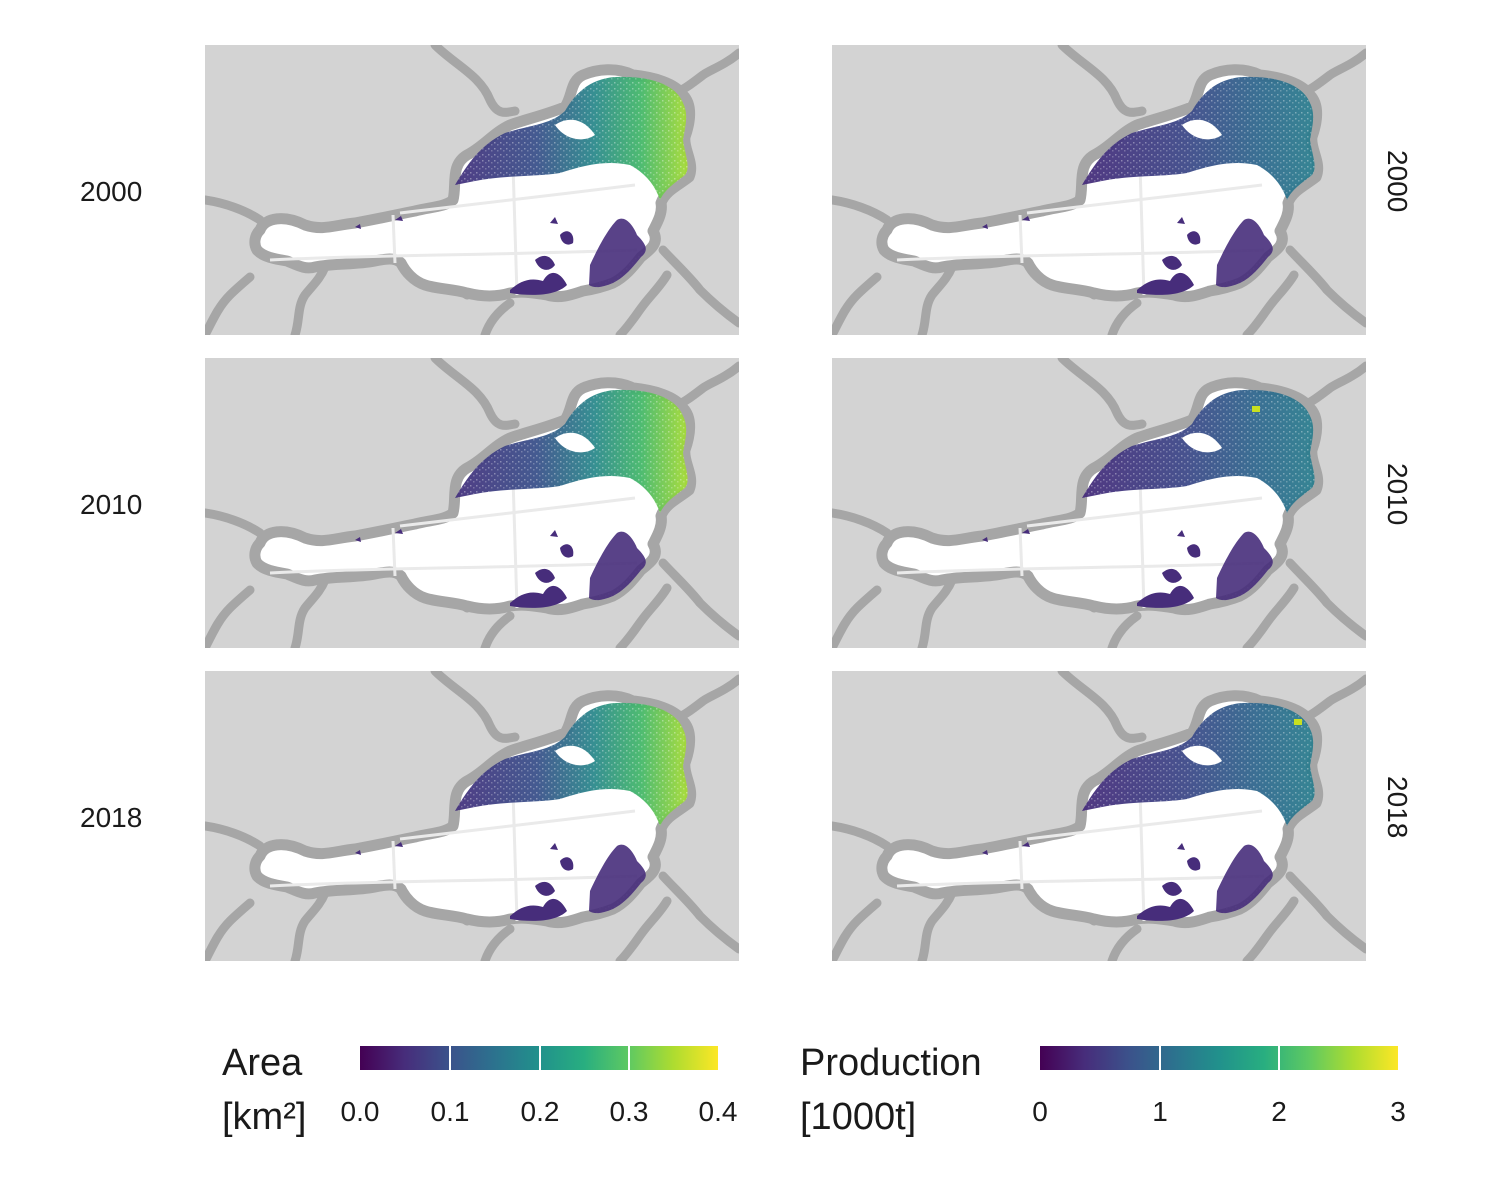 This screenshot has height=1200, width=1500. Describe the element at coordinates (1397, 807) in the screenshot. I see `row-label-2018-right: 2018` at that location.